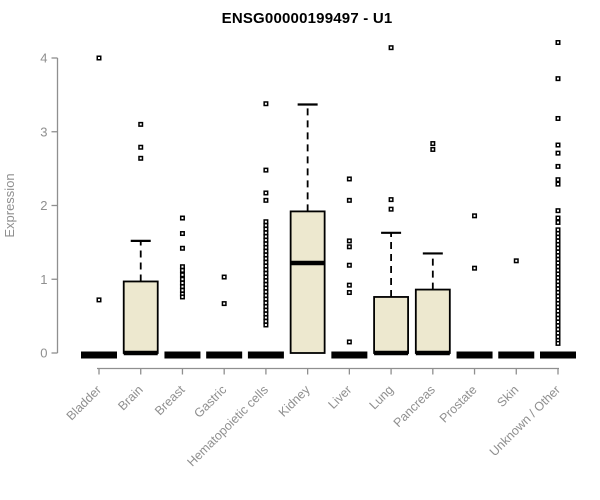 Image resolution: width=600 pixels, height=500 pixels. I want to click on x-tick-label: Liver, so click(339, 397).